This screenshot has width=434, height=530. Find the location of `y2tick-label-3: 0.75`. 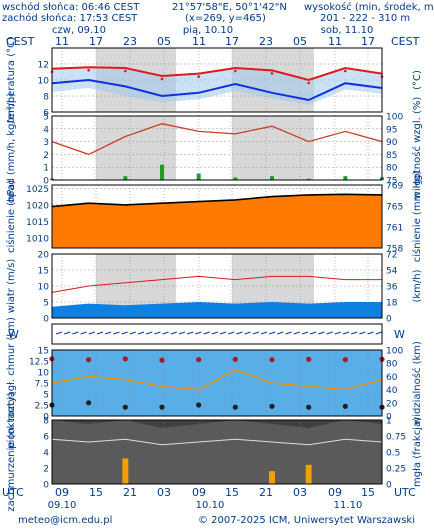

y2tick-label-3: 0.75 is located at coordinates (396, 438).